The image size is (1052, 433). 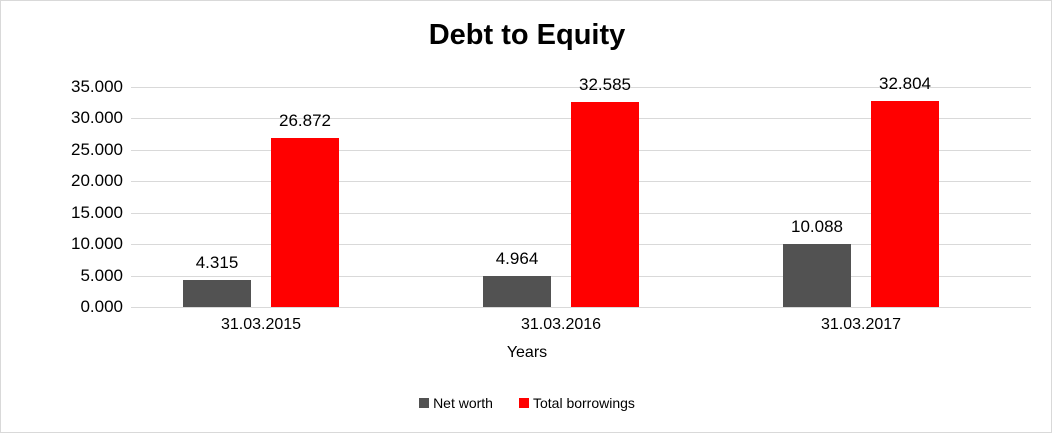 I want to click on y-tick-label: 25.000, so click(x=97, y=149).